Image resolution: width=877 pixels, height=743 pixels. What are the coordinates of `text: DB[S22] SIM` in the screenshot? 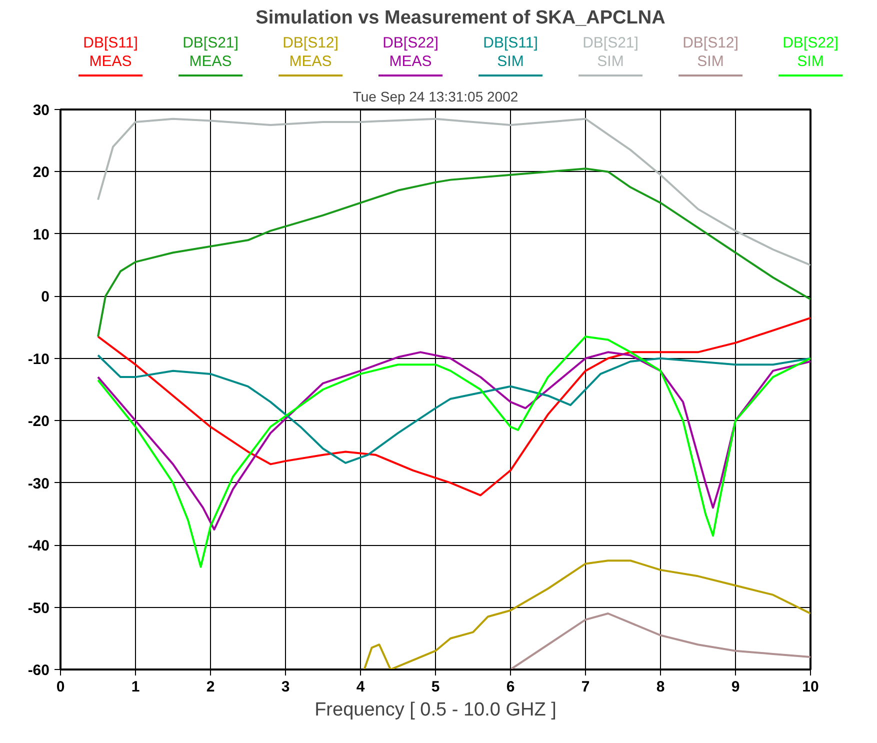 It's located at (810, 52).